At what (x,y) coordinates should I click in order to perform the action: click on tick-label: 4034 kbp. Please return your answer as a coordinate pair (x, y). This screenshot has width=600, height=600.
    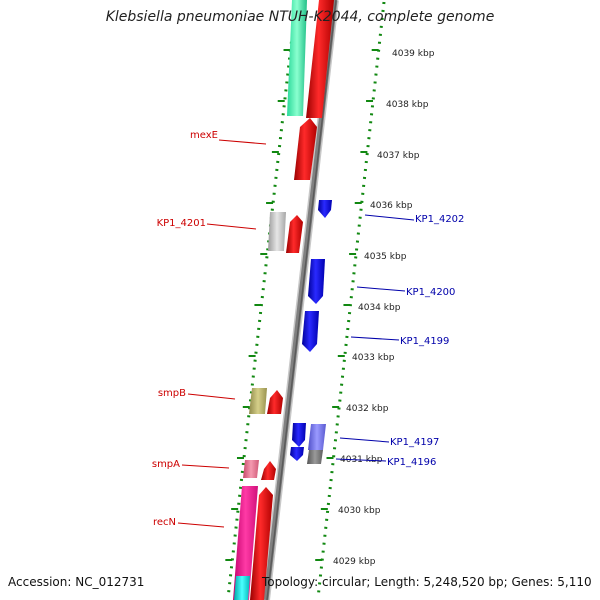
    Looking at the image, I should click on (379, 308).